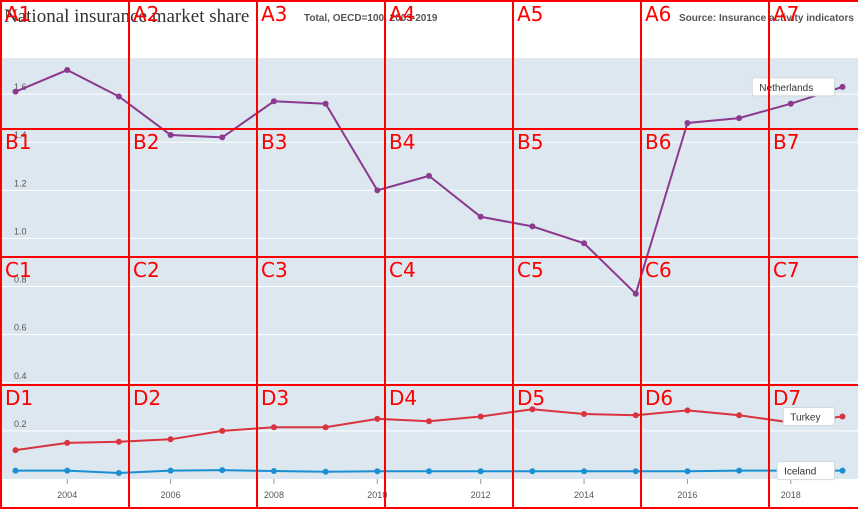 The image size is (858, 509). What do you see at coordinates (805, 417) in the screenshot?
I see `series-label-turkey: Turkey` at bounding box center [805, 417].